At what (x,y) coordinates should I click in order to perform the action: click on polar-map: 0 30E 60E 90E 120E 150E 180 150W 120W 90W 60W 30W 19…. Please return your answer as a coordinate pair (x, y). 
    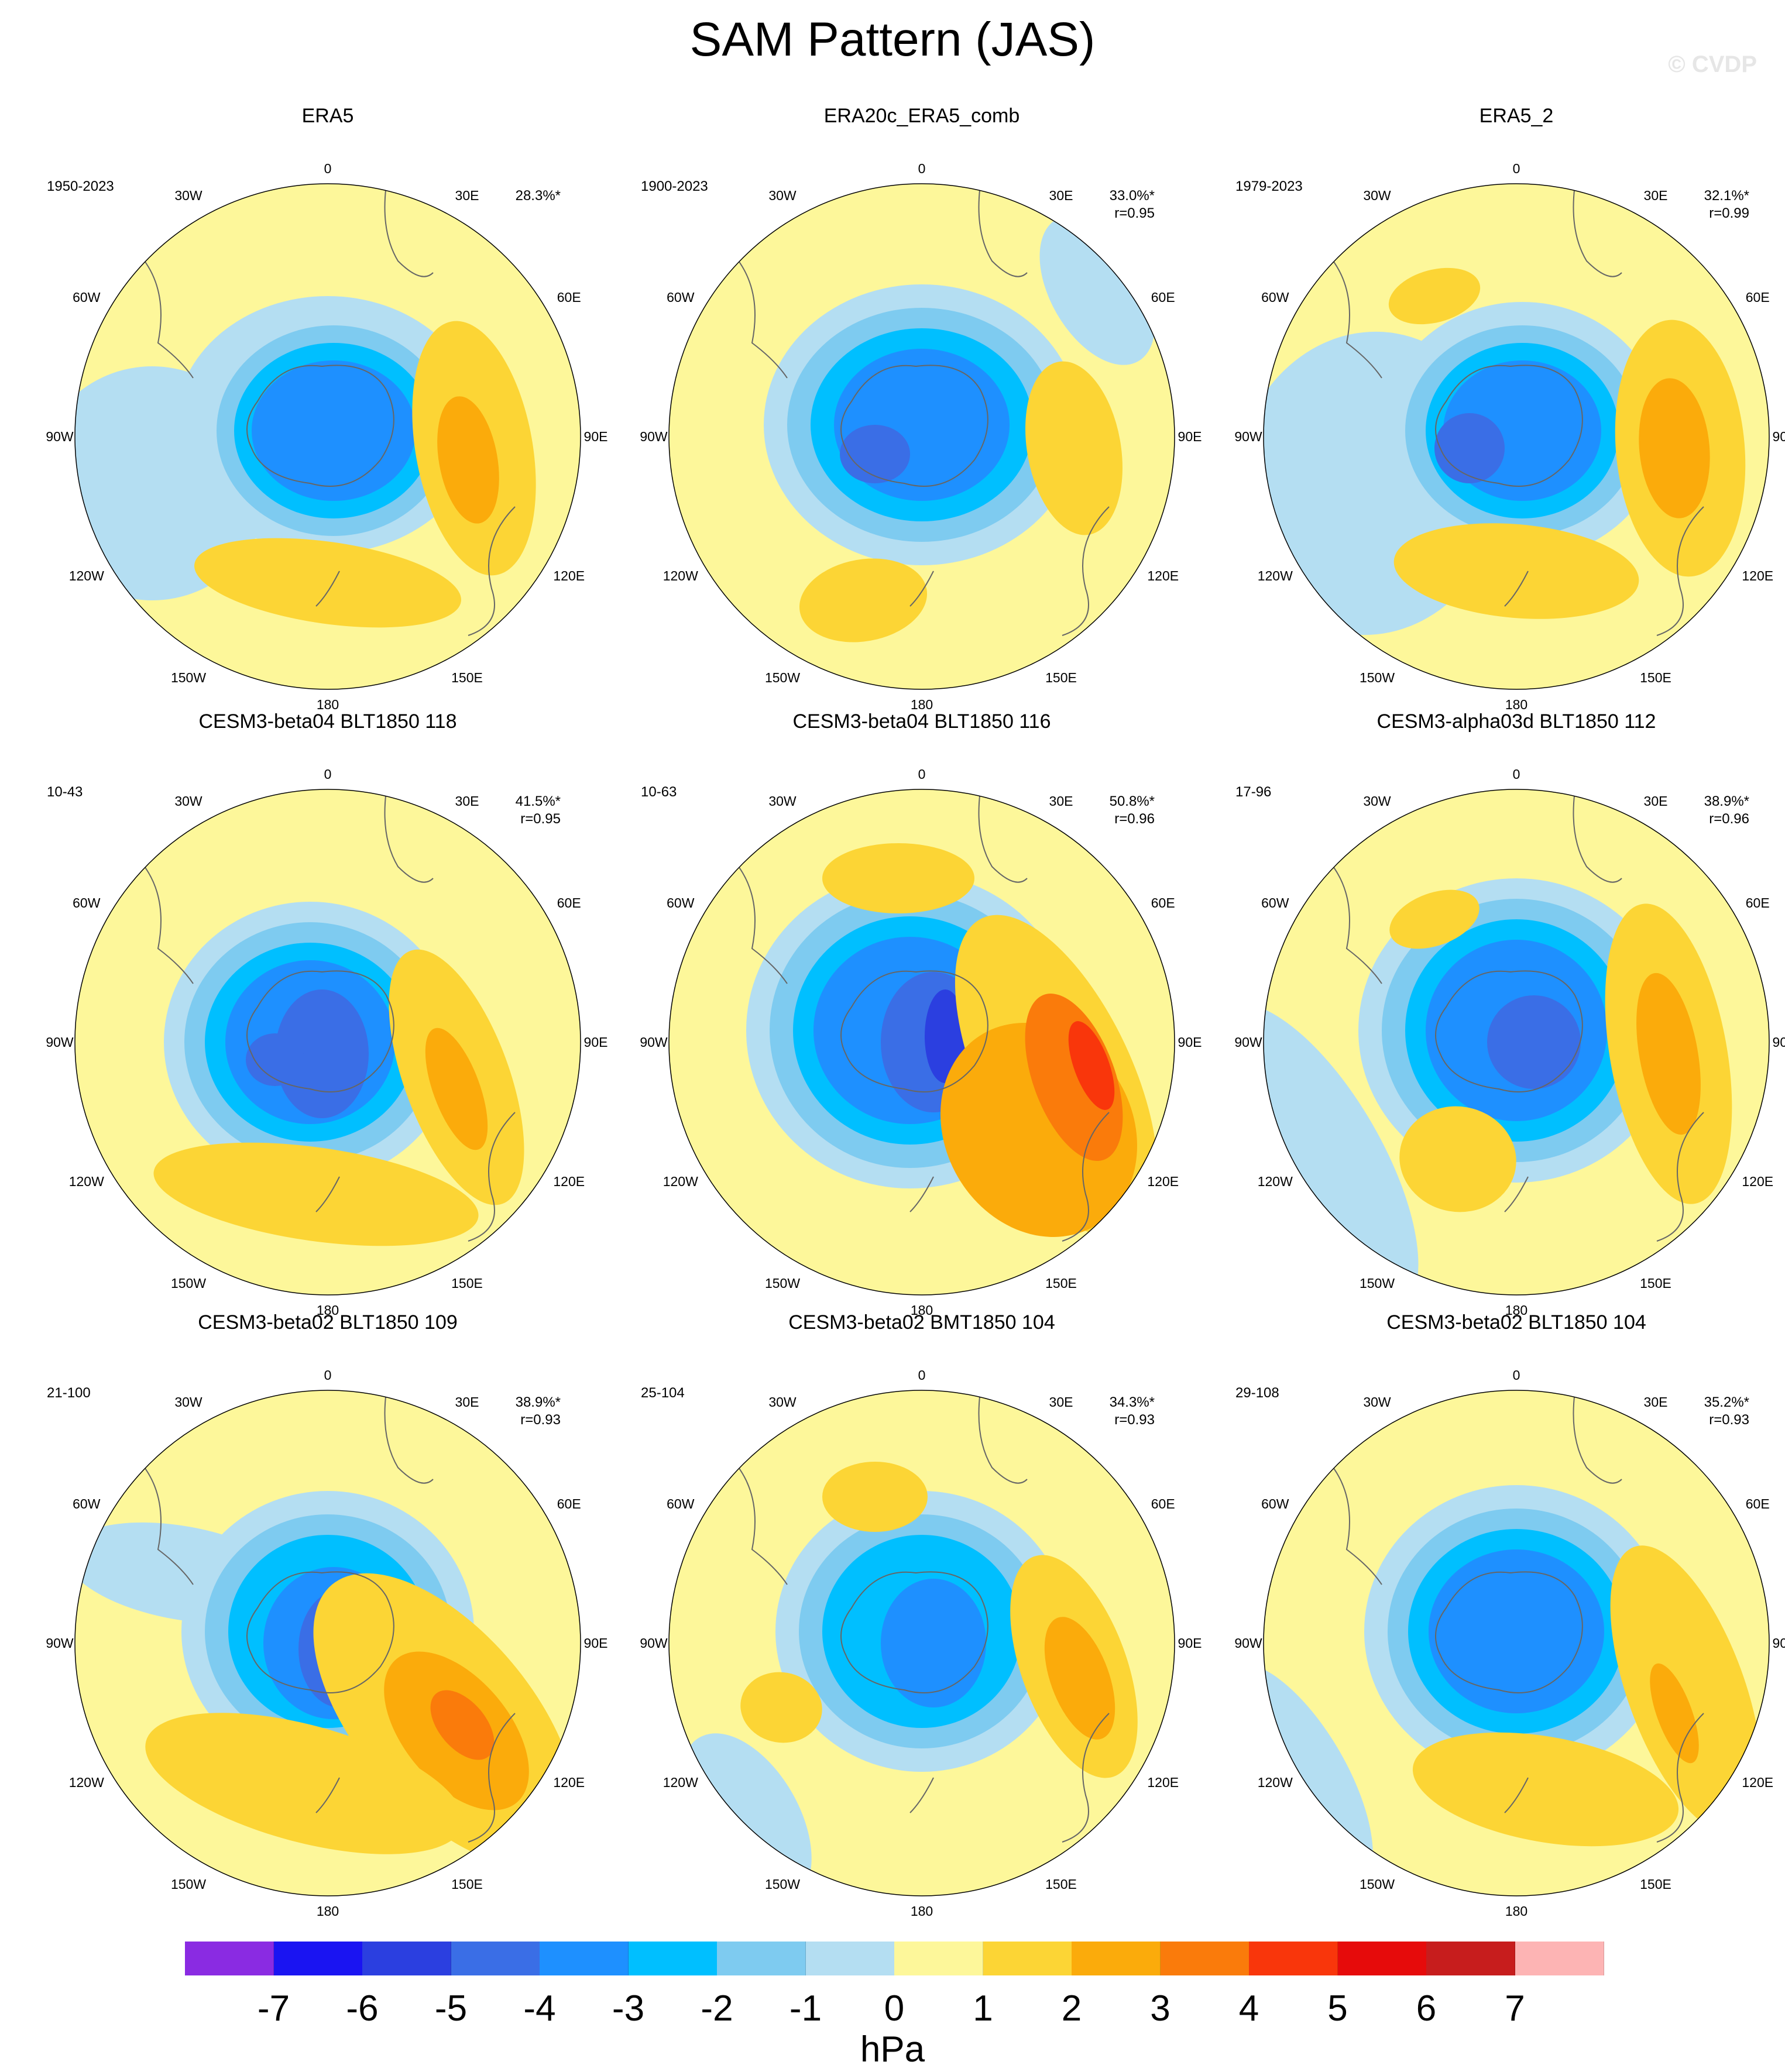
    Looking at the image, I should click on (327, 436).